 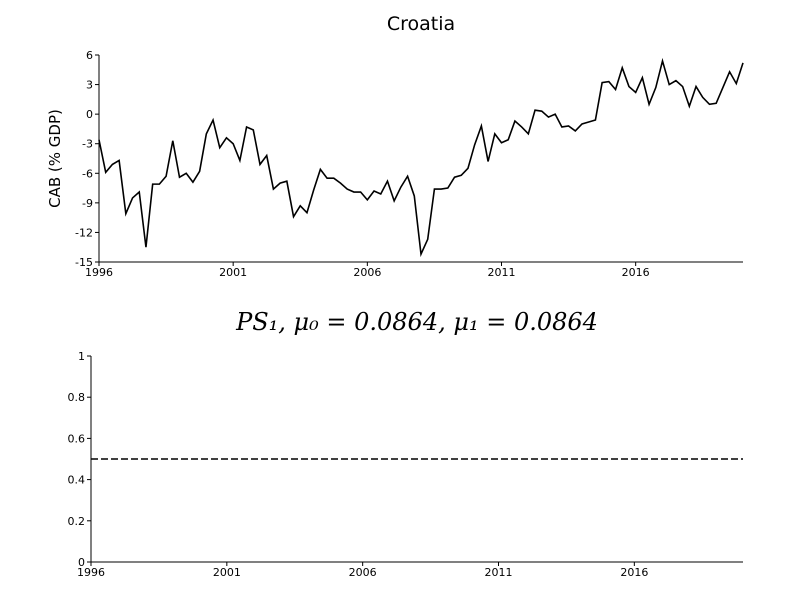 I want to click on y-tick-label: 0.4, so click(x=77, y=480).